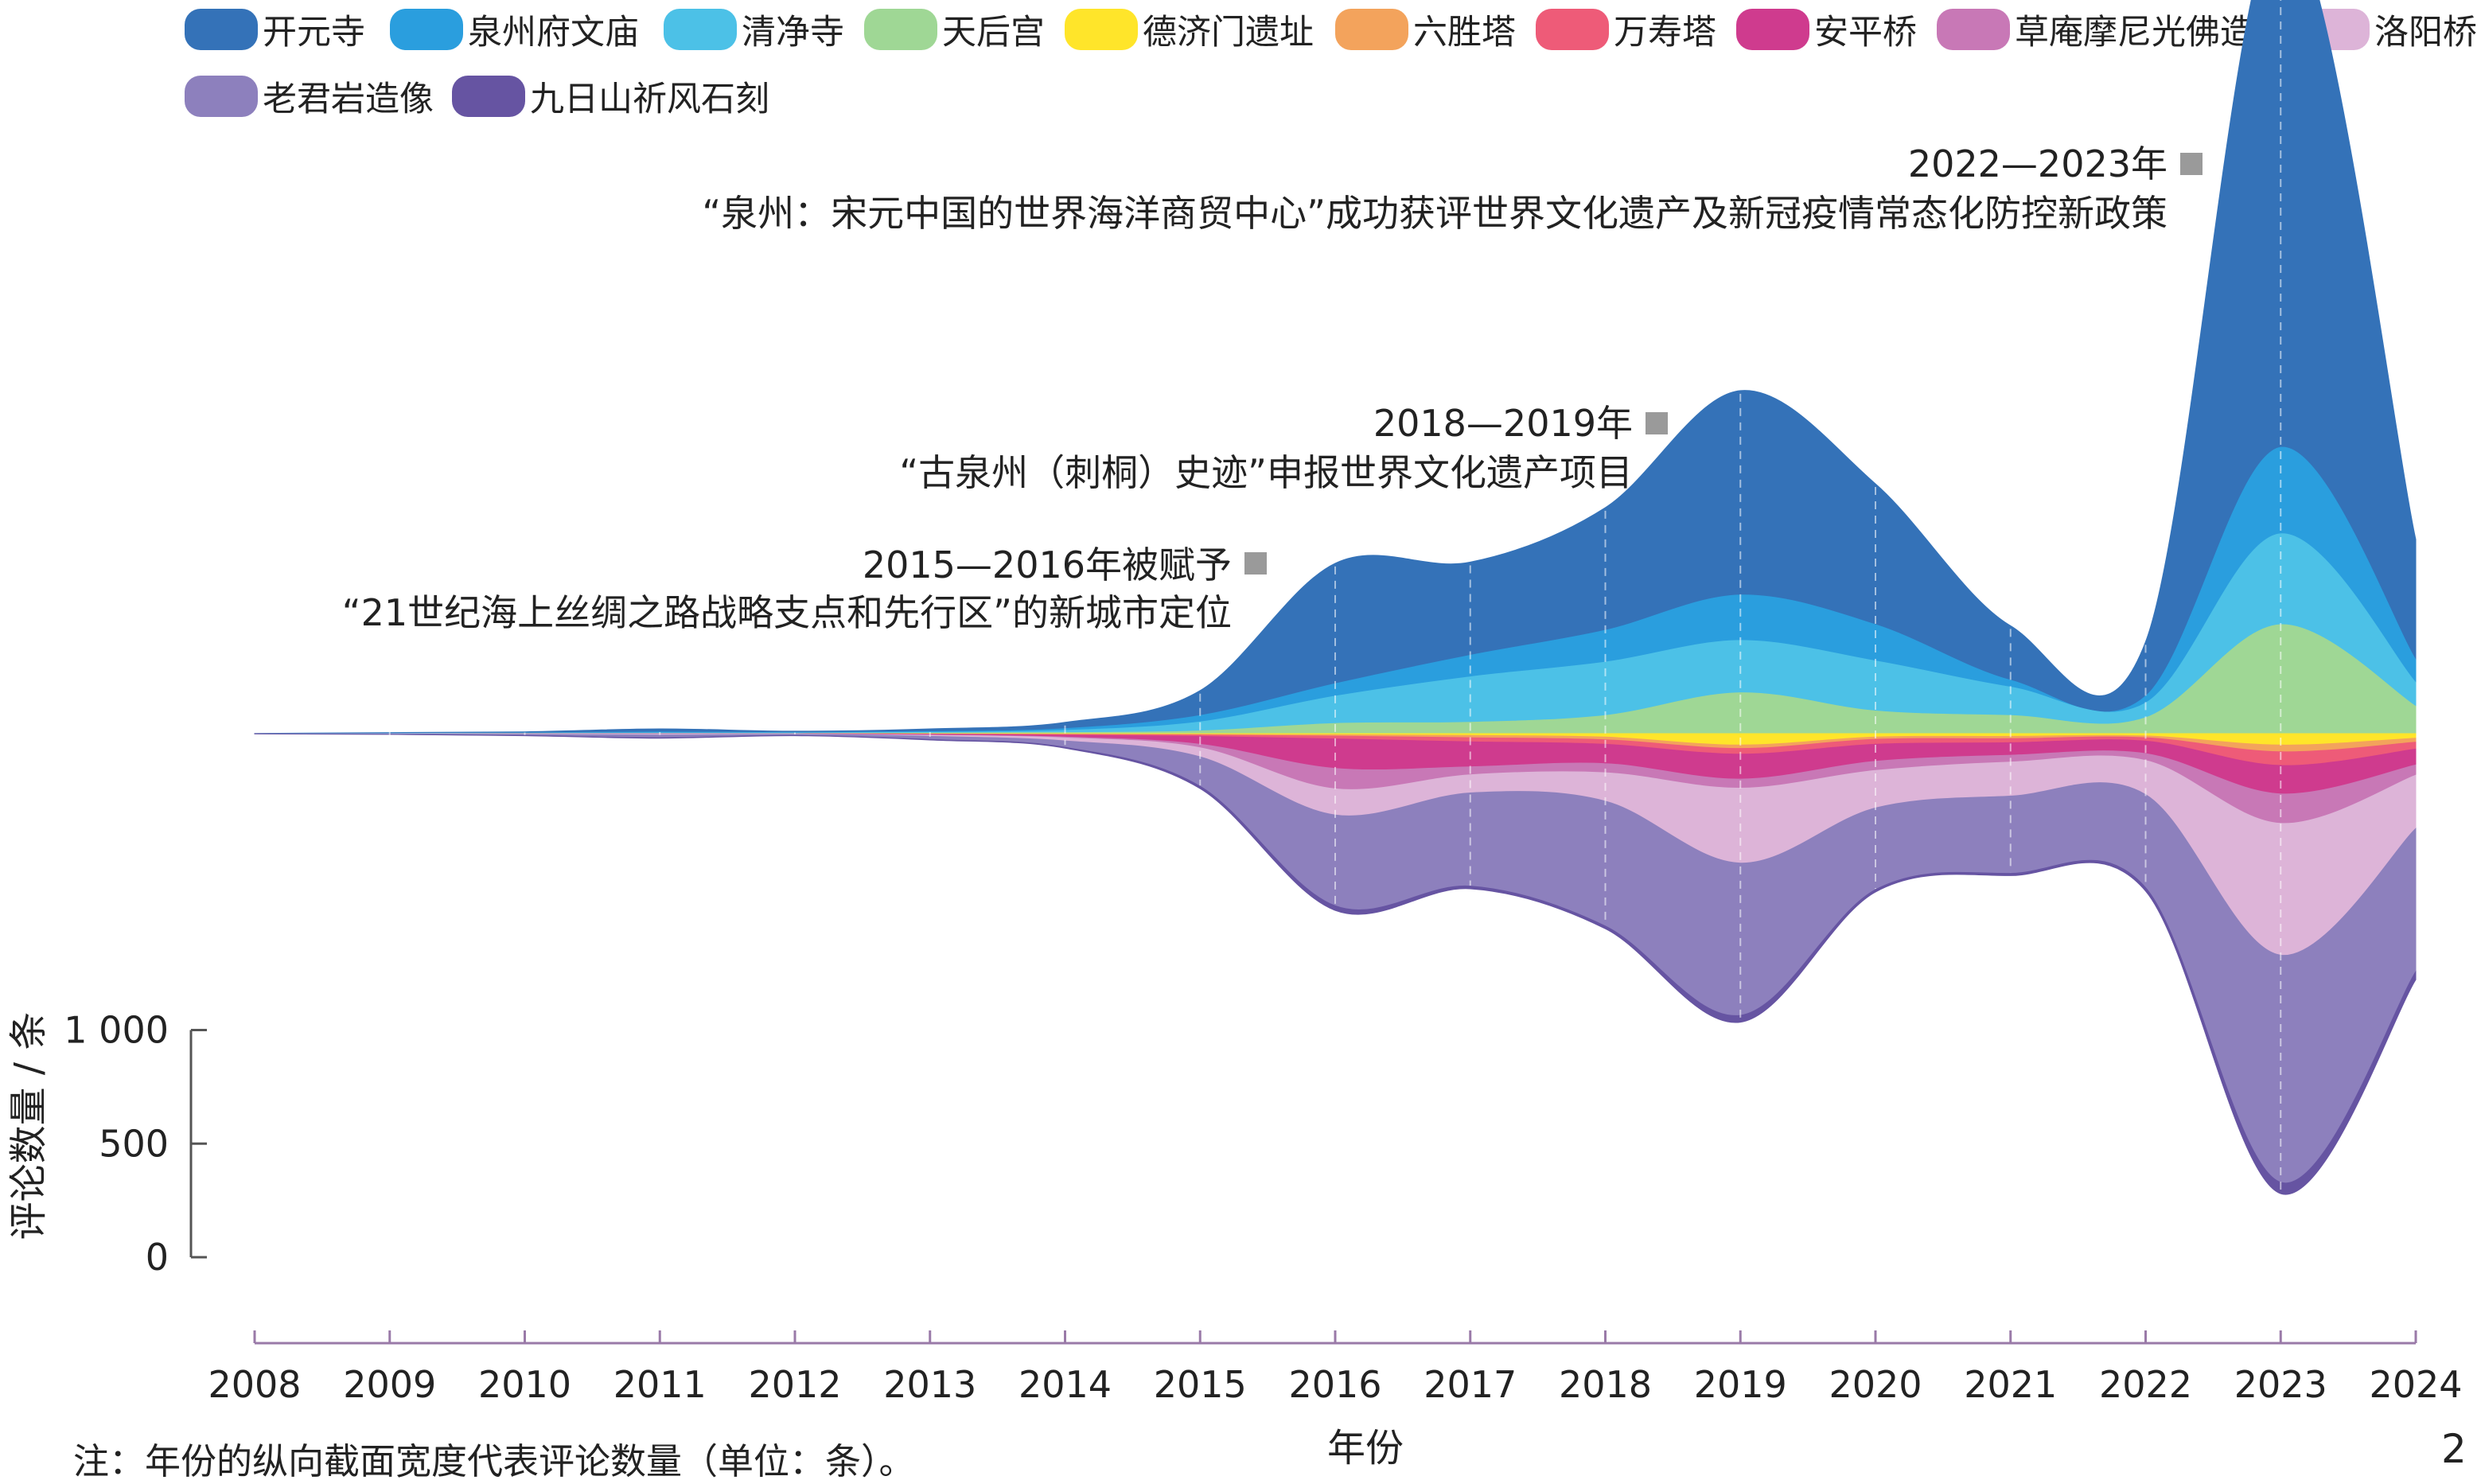 The image size is (2481, 1484). I want to click on legend-item: 九日山祈风石刻, so click(610, 96).